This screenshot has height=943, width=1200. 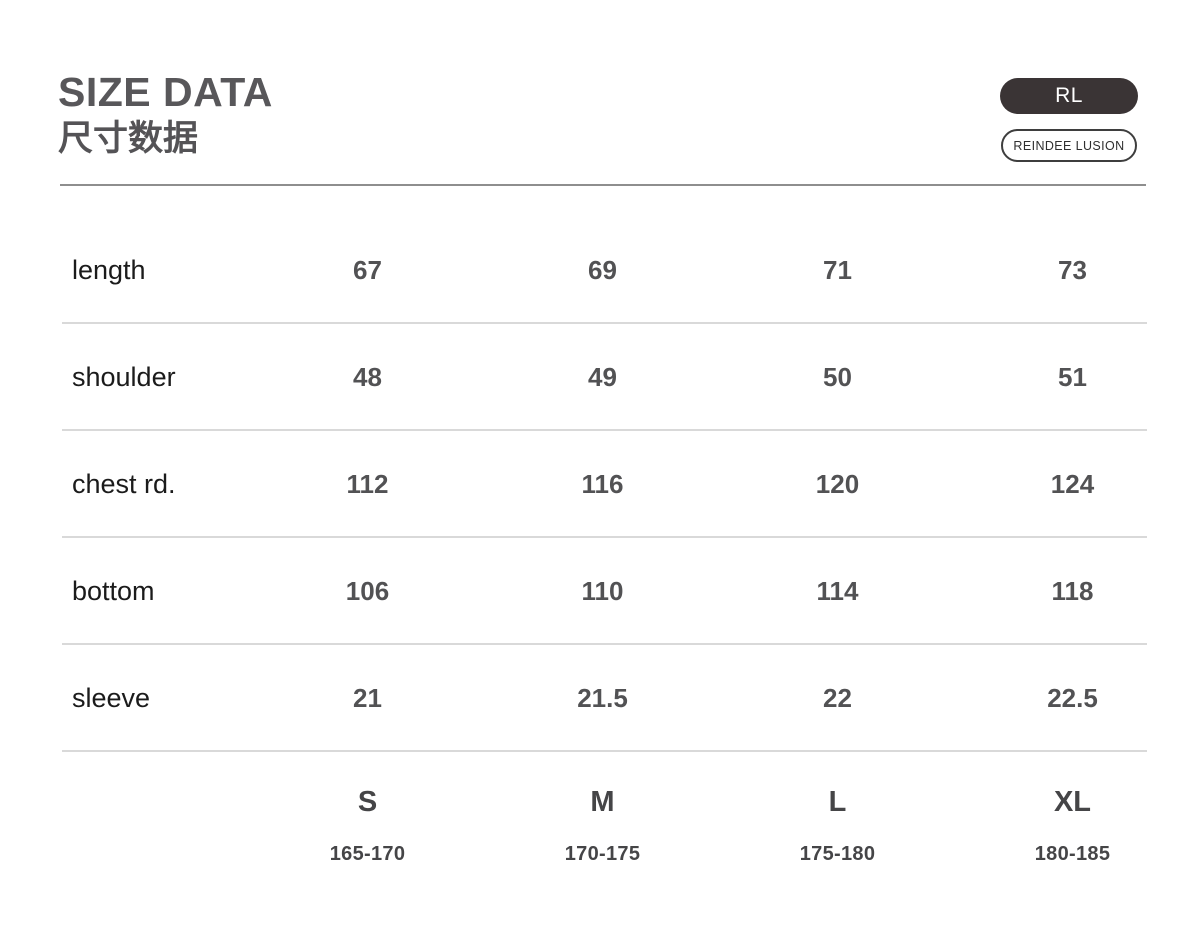 I want to click on value-cell: 114, so click(x=837, y=591).